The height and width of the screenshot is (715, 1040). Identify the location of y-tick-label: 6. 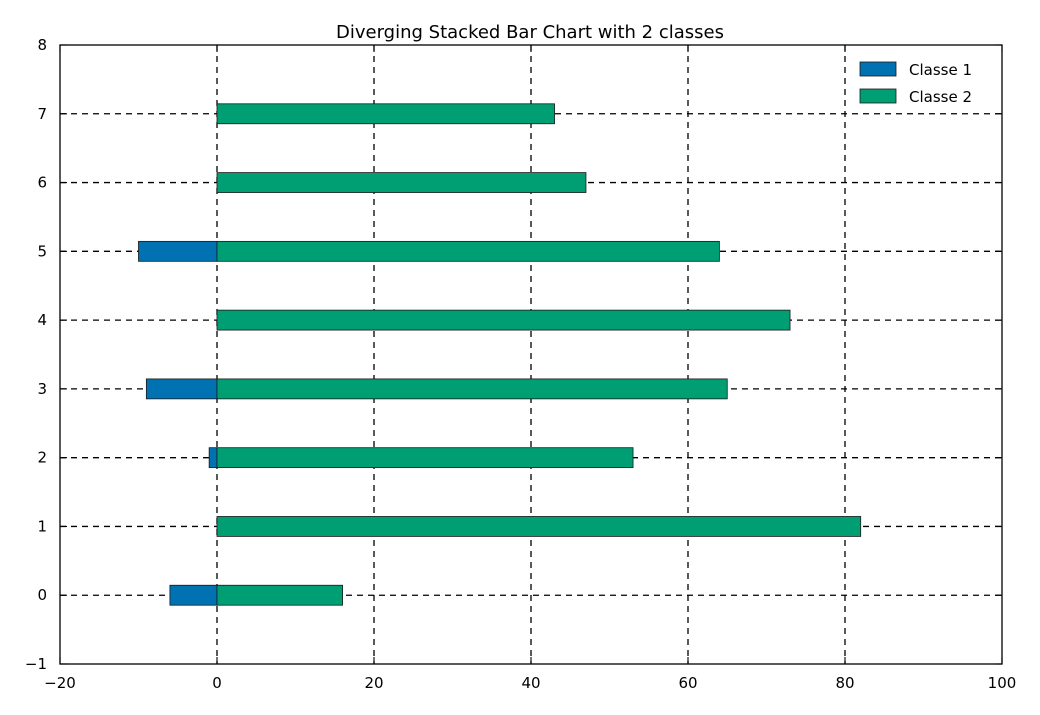
(42, 183).